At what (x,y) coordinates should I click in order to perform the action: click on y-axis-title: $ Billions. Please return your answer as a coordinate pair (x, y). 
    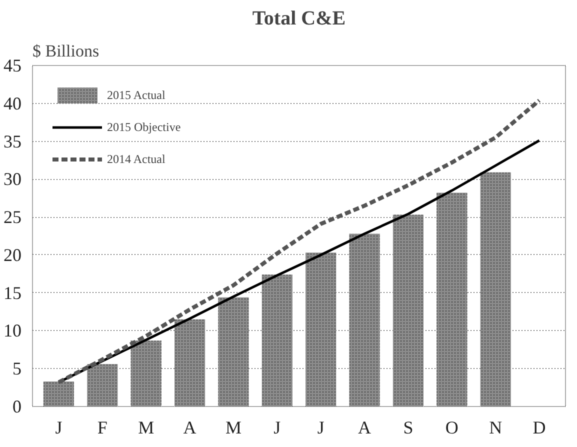
    Looking at the image, I should click on (66, 51).